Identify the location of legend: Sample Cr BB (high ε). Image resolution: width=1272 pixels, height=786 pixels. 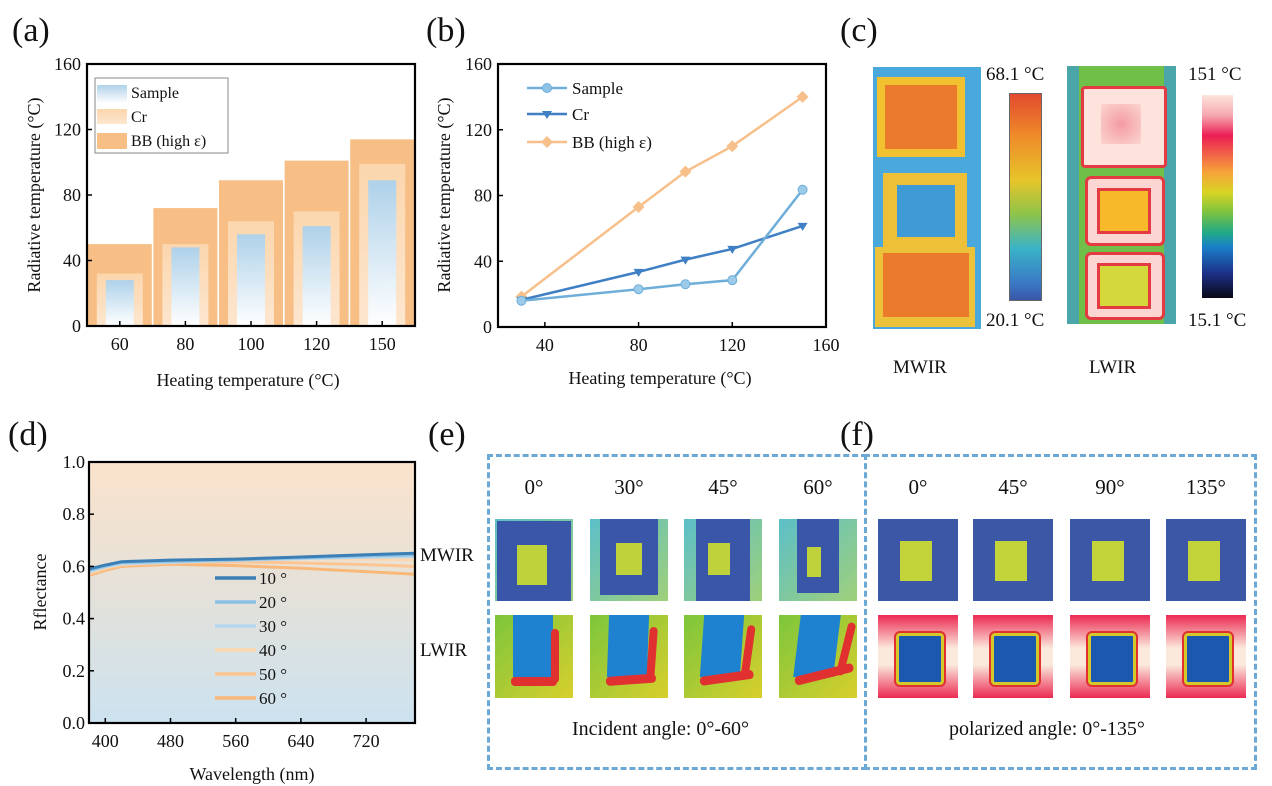
(161, 115).